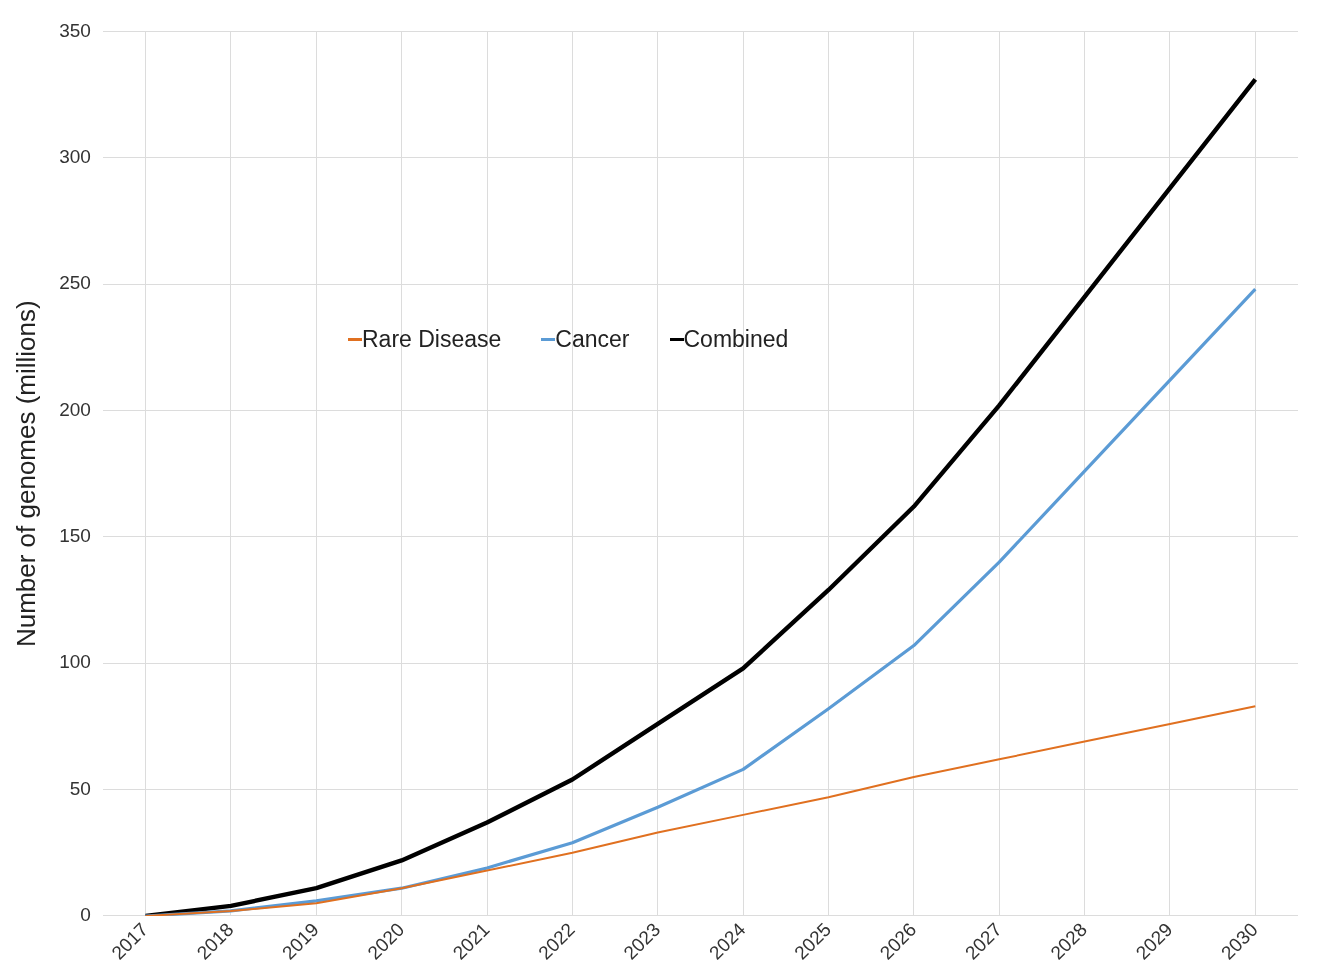  What do you see at coordinates (75, 156) in the screenshot?
I see `y-tick-label: 300` at bounding box center [75, 156].